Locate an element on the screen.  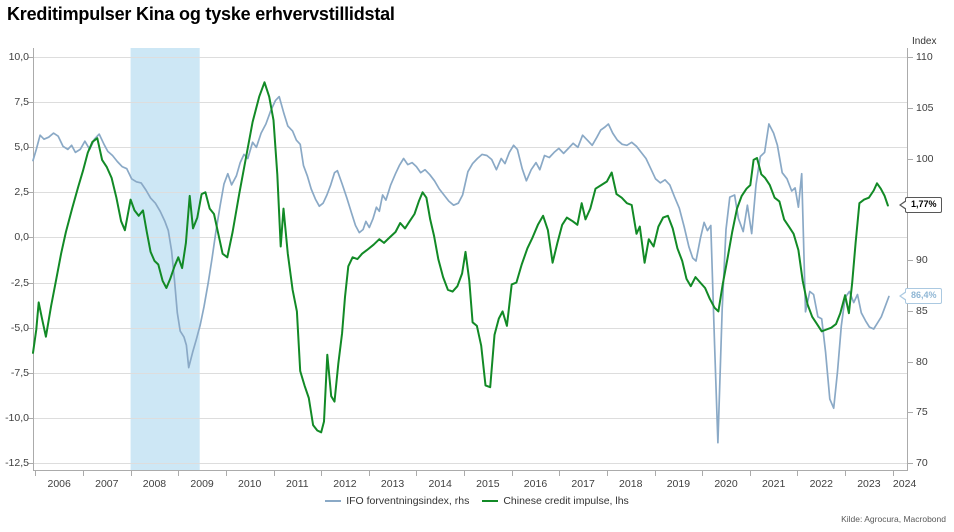
ifo-line-swatch-icon is located at coordinates (333, 501).